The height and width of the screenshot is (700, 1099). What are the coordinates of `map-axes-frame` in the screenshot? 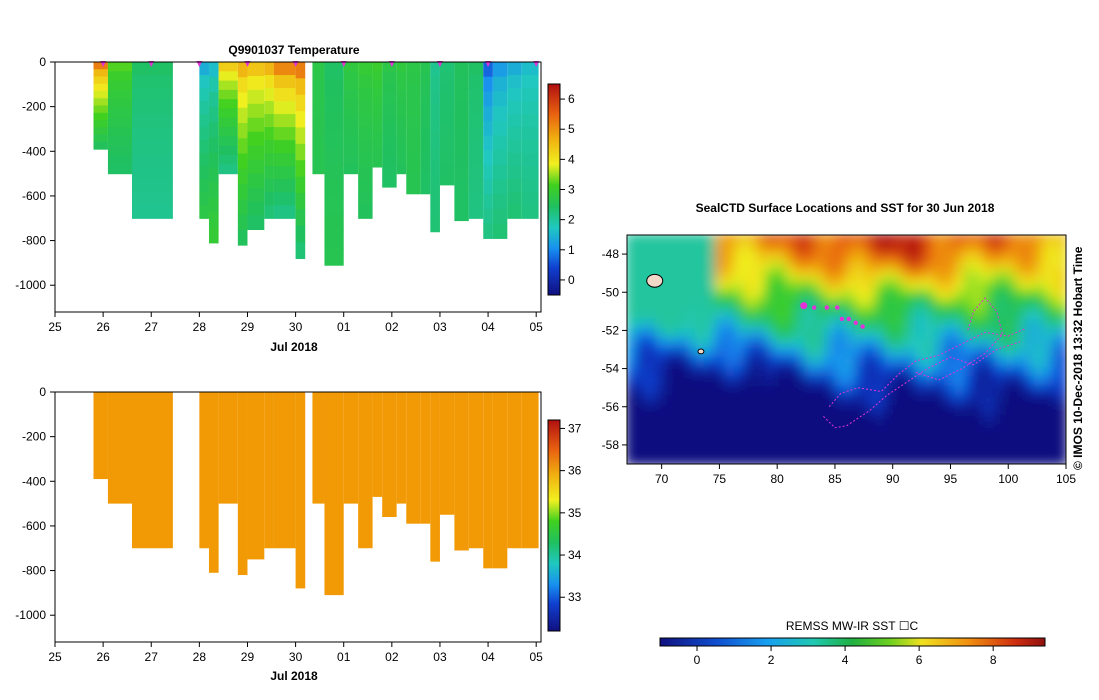 It's located at (846, 349).